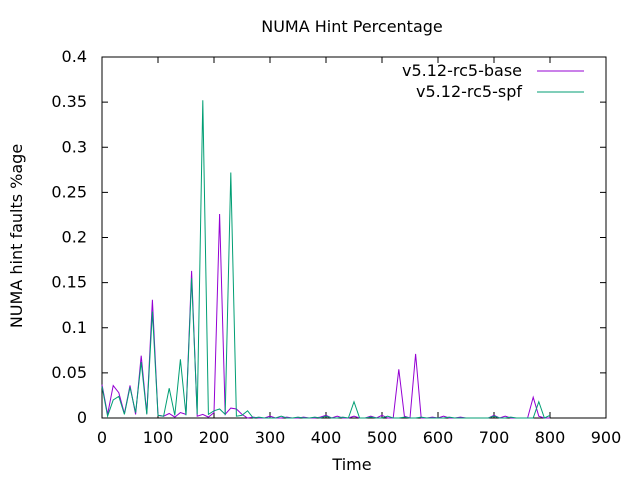 This screenshot has width=640, height=480. Describe the element at coordinates (74, 56) in the screenshot. I see `y-tick-label-8: 0.4` at that location.